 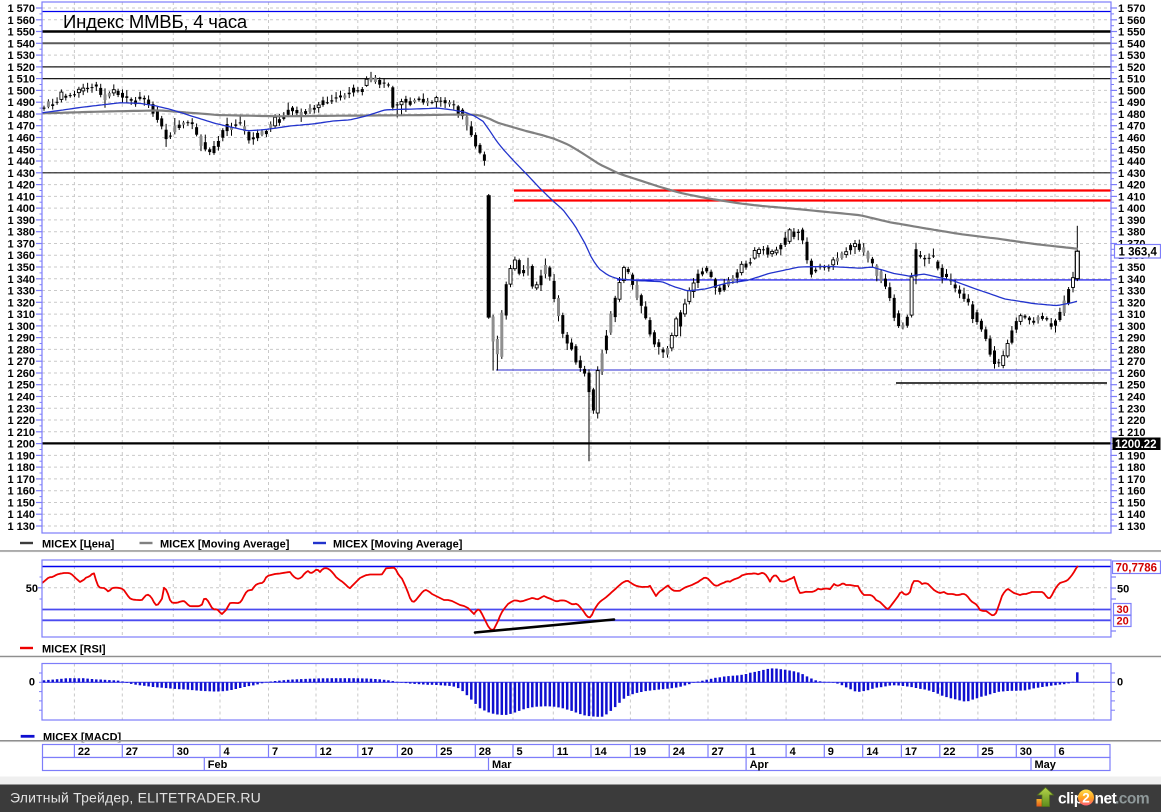 I want to click on svg-text: 7, so click(x=275, y=752).